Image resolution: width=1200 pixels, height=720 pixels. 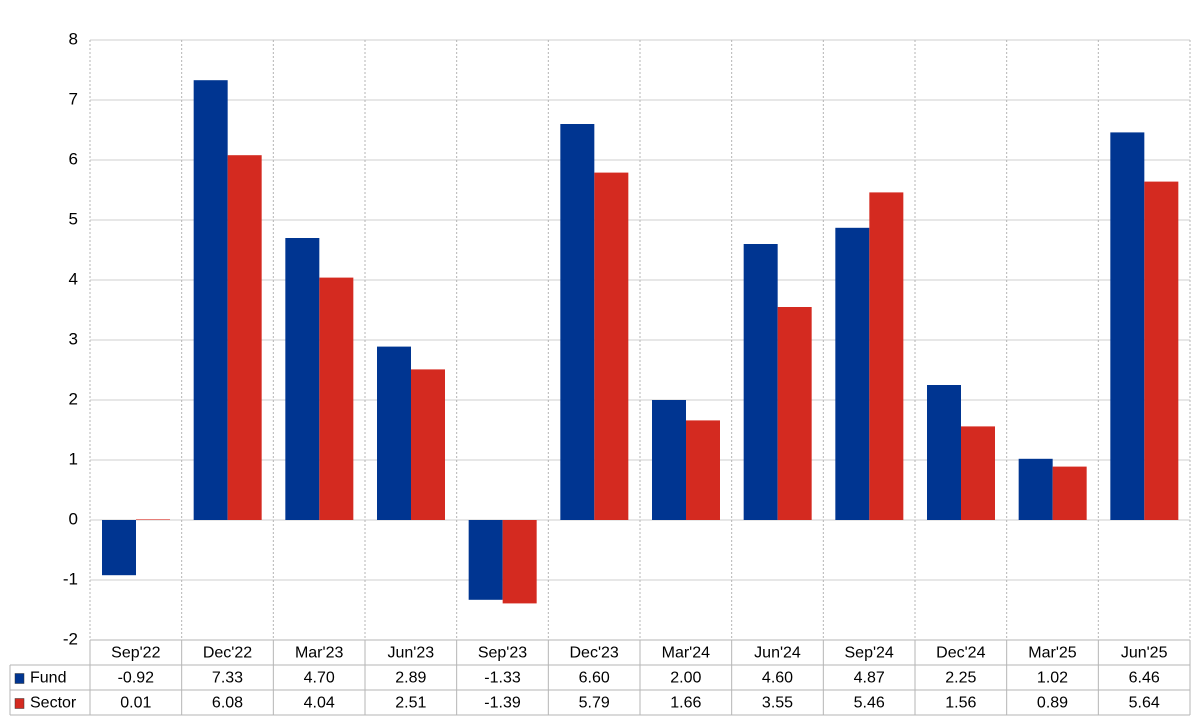 I want to click on x-tick-label: Sep'22, so click(x=135, y=653).